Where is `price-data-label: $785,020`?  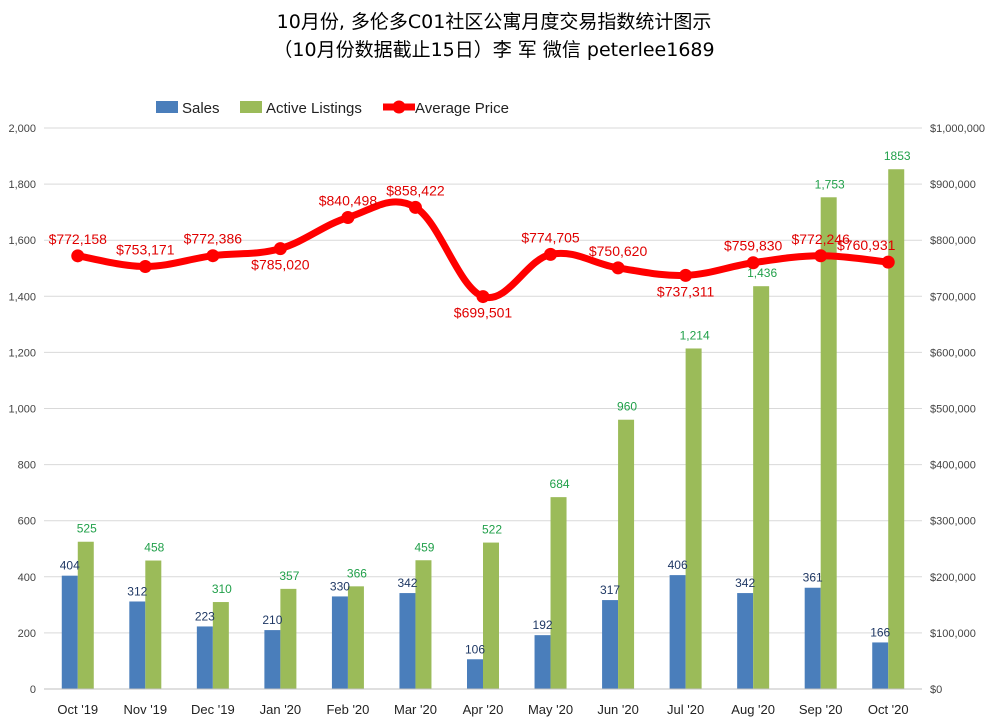 price-data-label: $785,020 is located at coordinates (280, 265).